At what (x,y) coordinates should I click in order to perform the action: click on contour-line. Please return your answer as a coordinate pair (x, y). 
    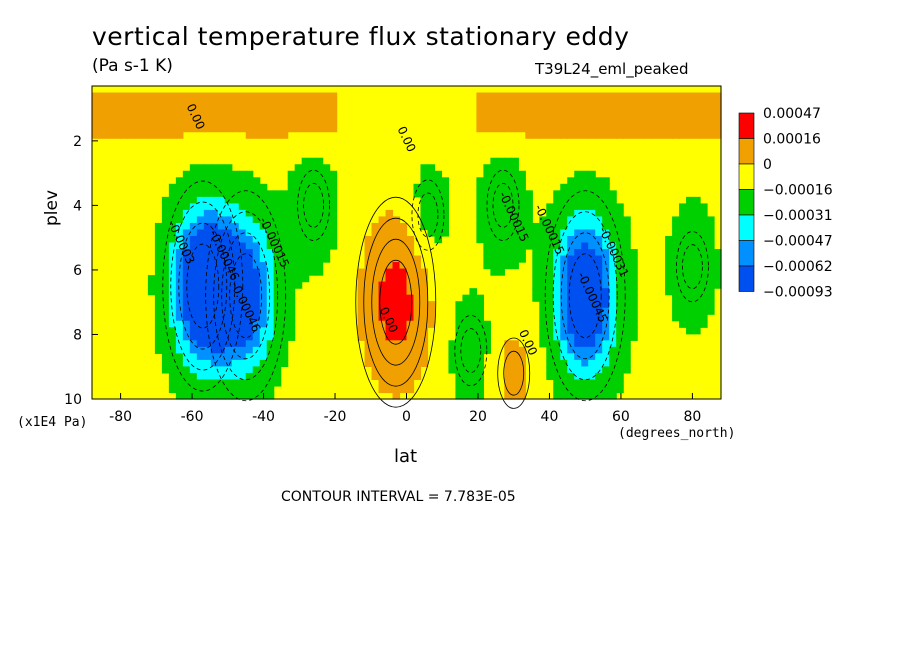
    Looking at the image, I should click on (692, 267).